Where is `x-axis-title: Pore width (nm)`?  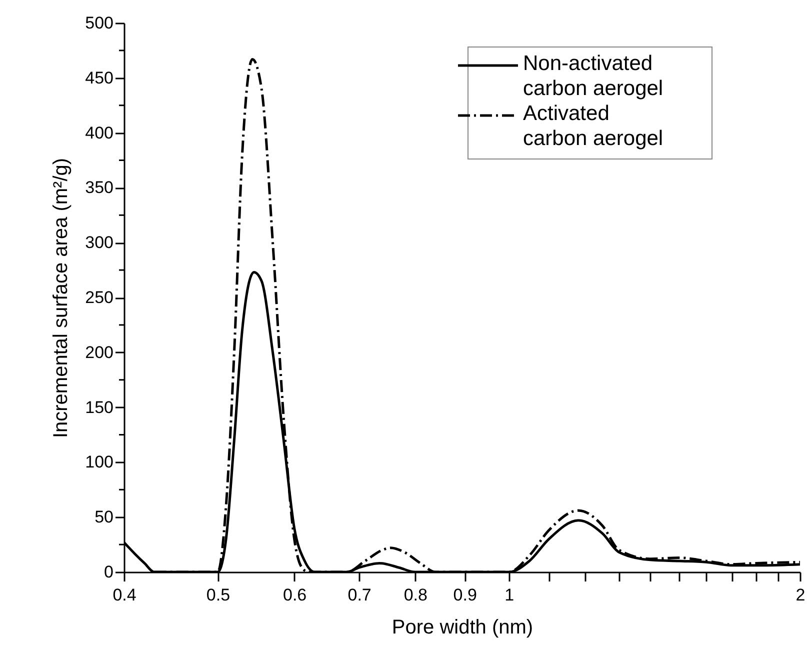
x-axis-title: Pore width (nm) is located at coordinates (463, 627).